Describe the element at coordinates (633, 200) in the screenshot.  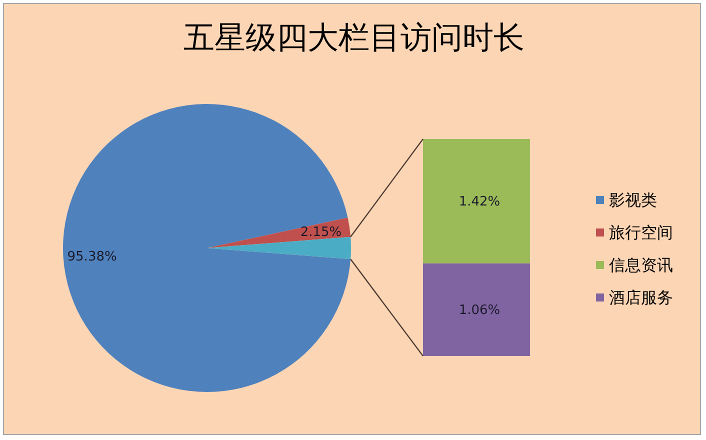
I see `legend-label: 影视类` at that location.